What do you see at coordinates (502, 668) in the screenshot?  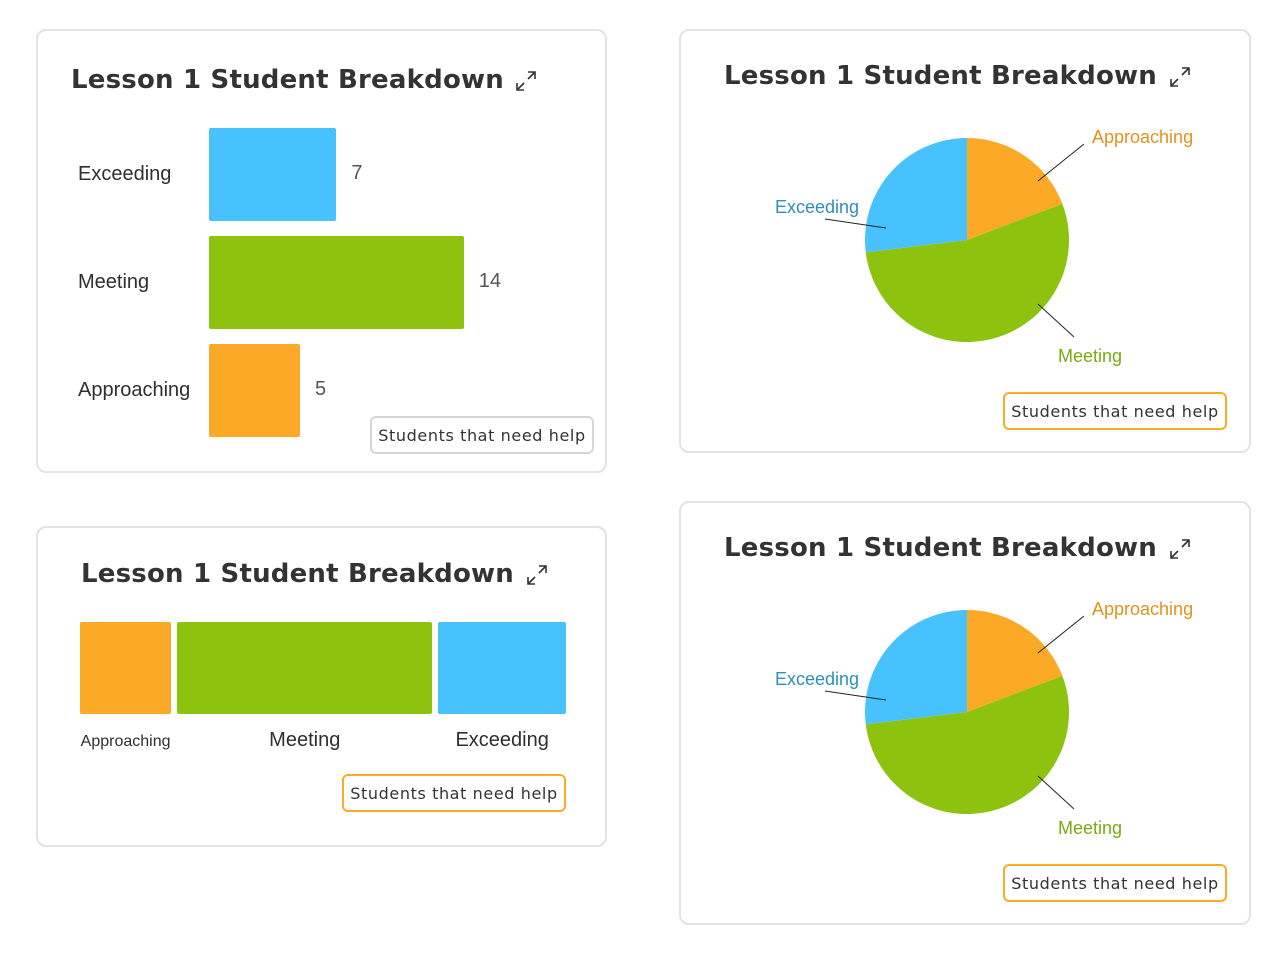 I see `stacked-segment-exceeding` at bounding box center [502, 668].